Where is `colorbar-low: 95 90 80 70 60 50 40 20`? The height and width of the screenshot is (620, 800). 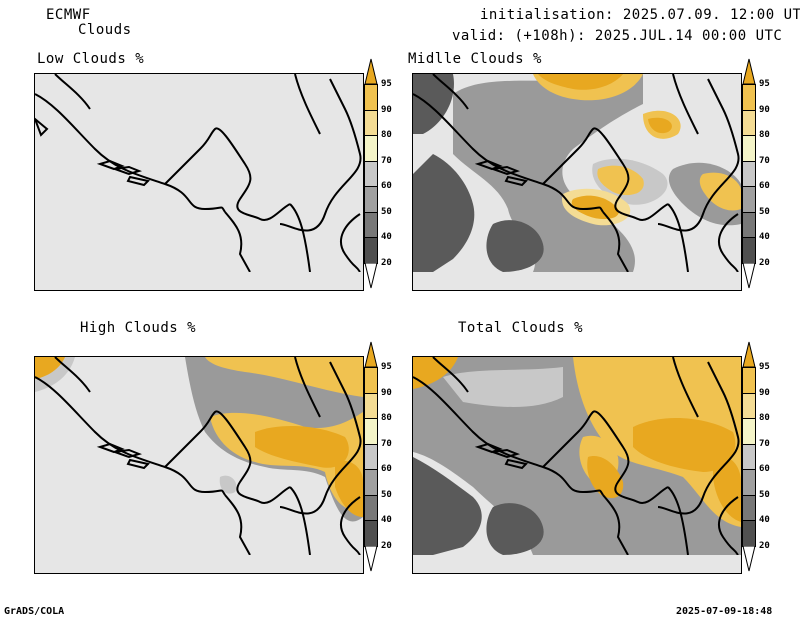 colorbar-low: 95 90 80 70 60 50 40 20 is located at coordinates (384, 175).